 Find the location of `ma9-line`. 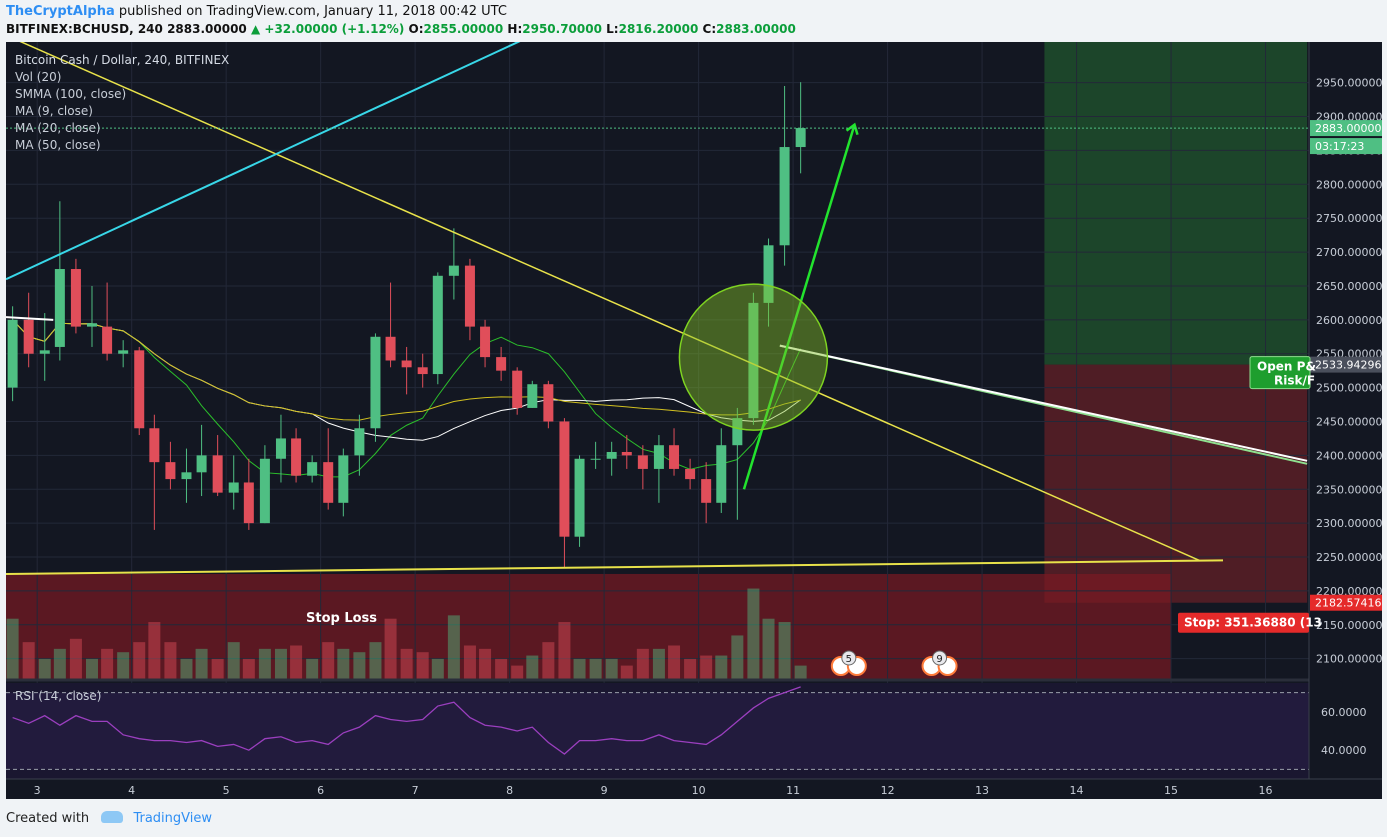

ma9-line is located at coordinates (407, 398).